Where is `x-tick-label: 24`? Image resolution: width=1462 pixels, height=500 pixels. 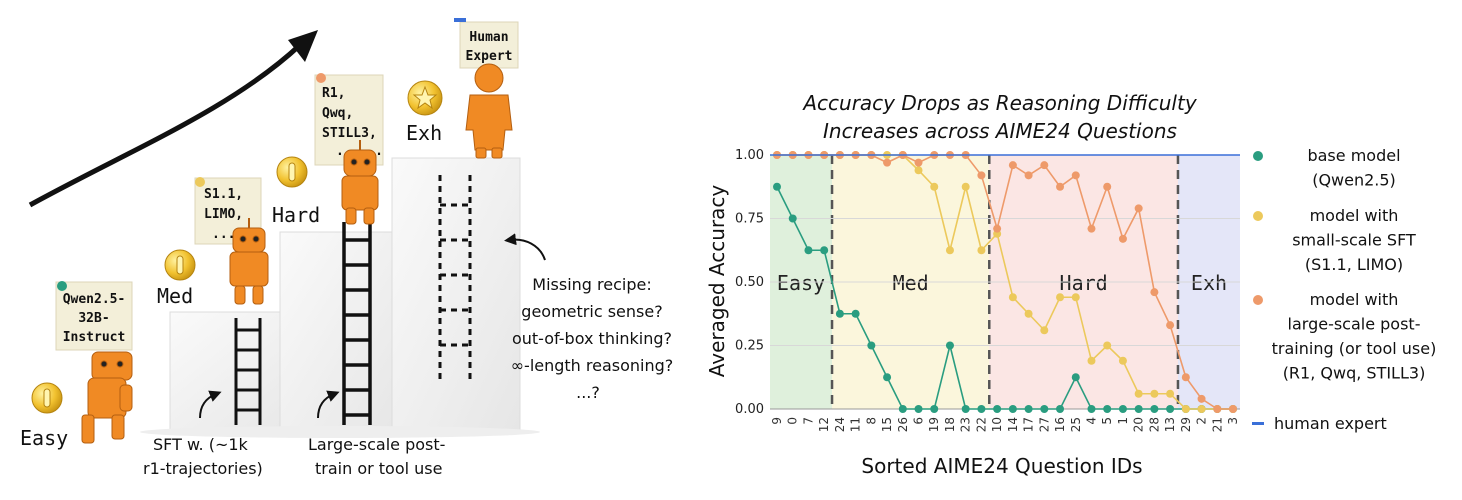 x-tick-label: 24 is located at coordinates (840, 424).